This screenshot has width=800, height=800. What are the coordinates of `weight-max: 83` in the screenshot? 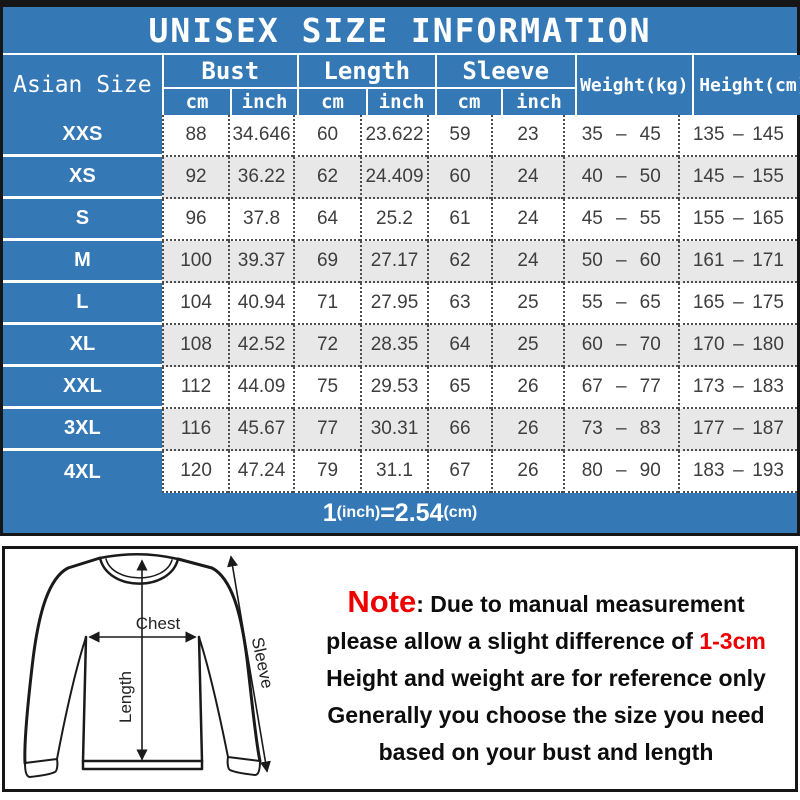 It's located at (650, 428).